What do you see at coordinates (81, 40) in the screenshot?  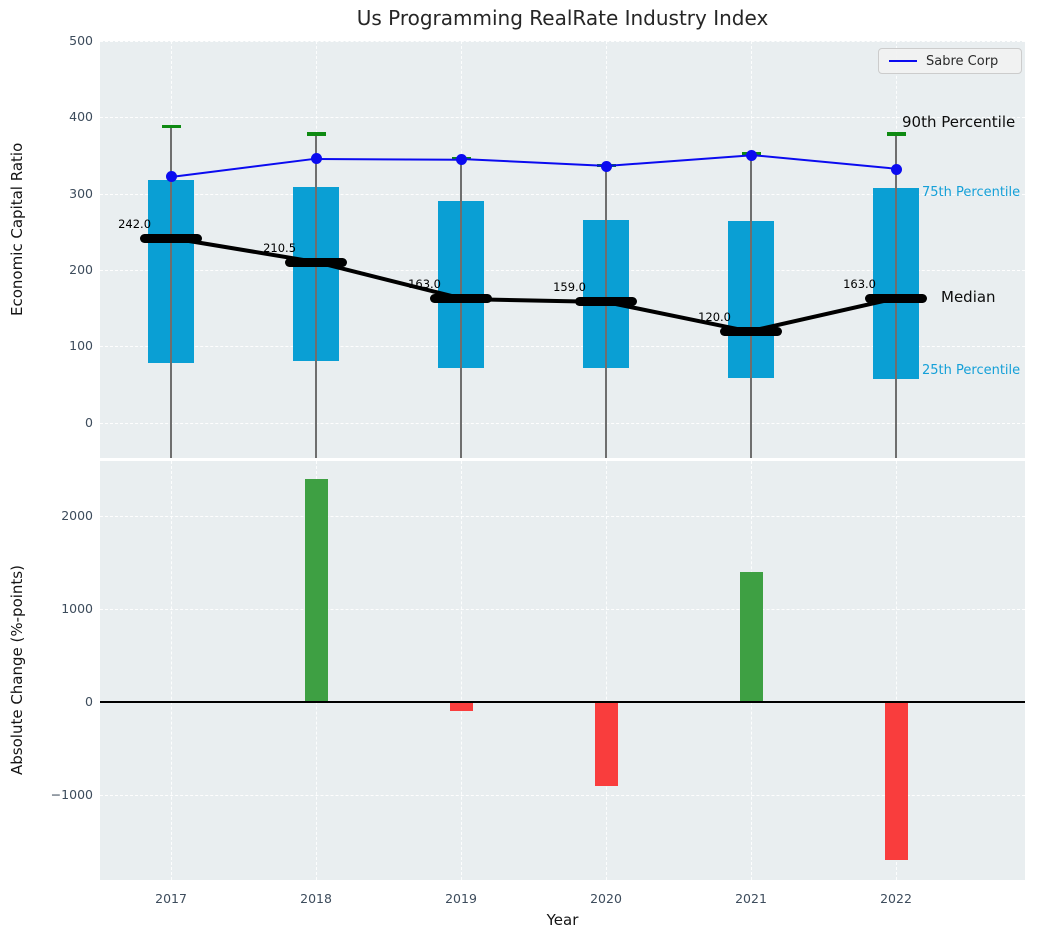 I see `y-tick-label: 500` at bounding box center [81, 40].